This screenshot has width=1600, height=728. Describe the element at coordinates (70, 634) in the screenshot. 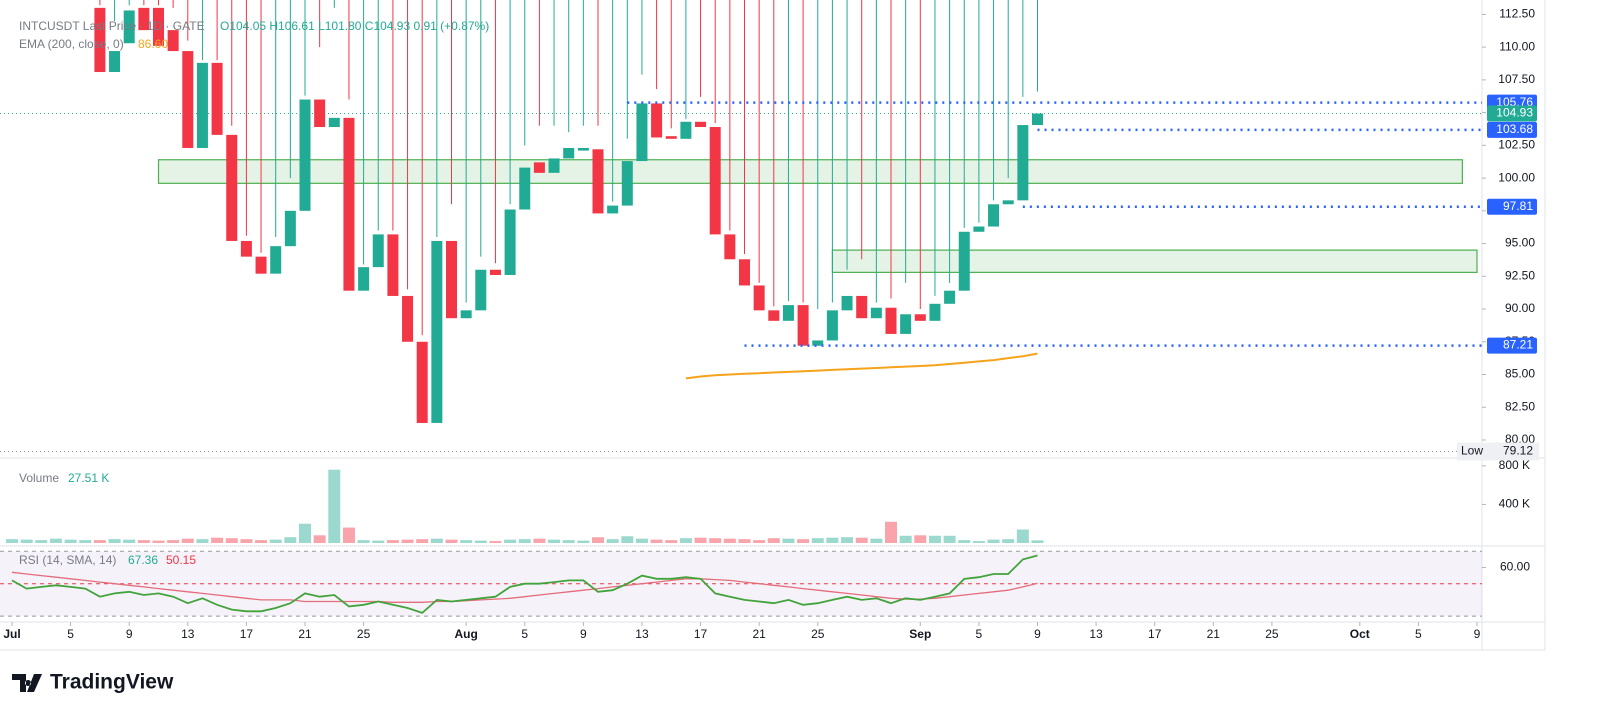

I see `x-tick-label: 5` at that location.